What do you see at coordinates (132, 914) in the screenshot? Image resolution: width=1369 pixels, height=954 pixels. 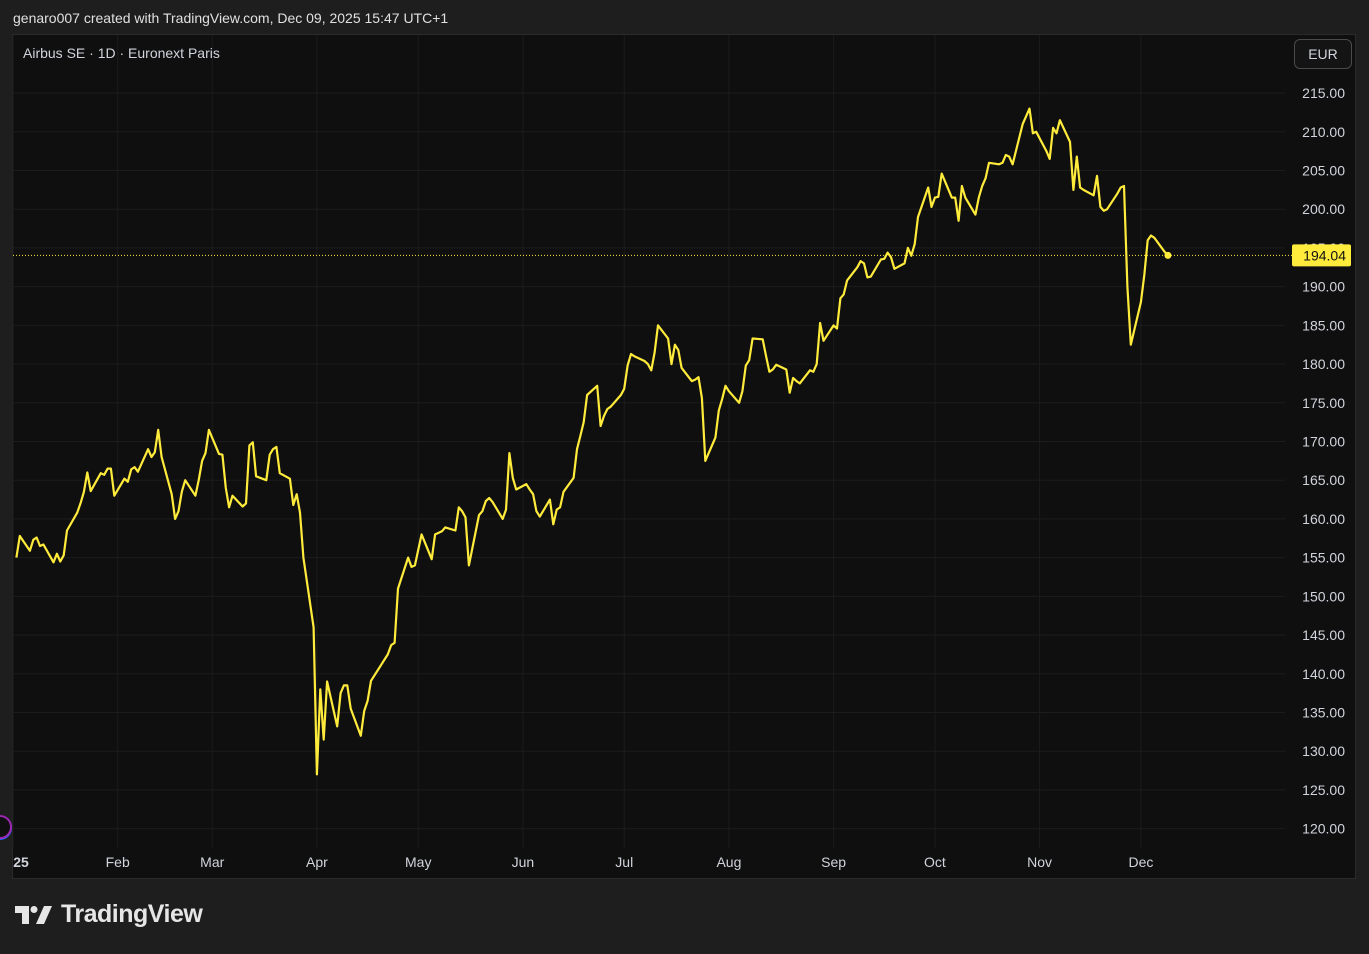 I see `brand-name: TradingView` at bounding box center [132, 914].